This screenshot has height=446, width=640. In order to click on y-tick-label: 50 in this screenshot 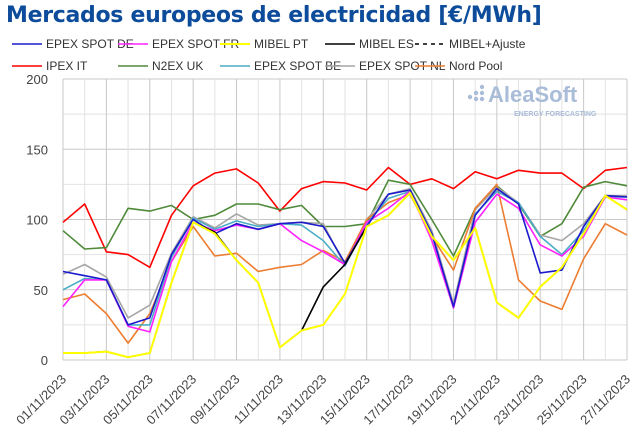, I will do `click(41, 290)`.